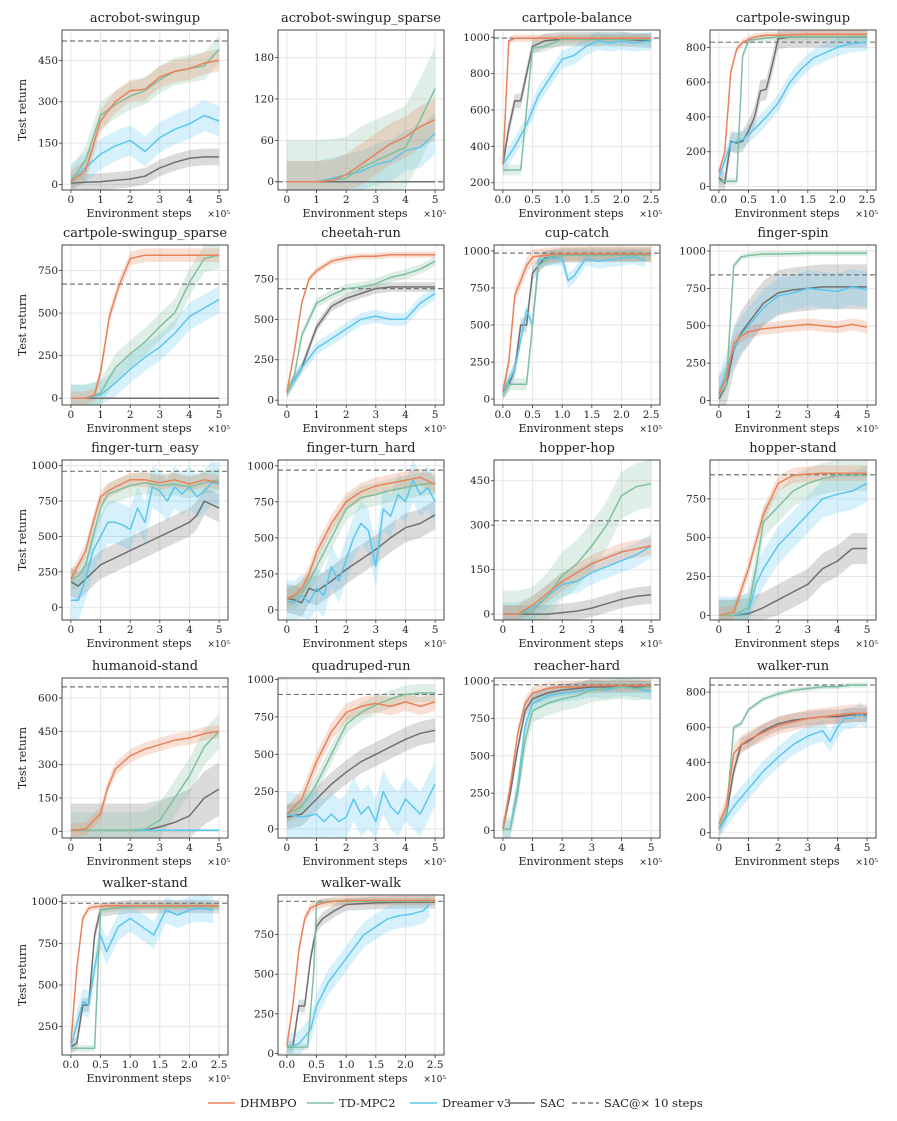 The image size is (897, 1121). Describe the element at coordinates (145, 883) in the screenshot. I see `chart-title: walker-stand` at that location.